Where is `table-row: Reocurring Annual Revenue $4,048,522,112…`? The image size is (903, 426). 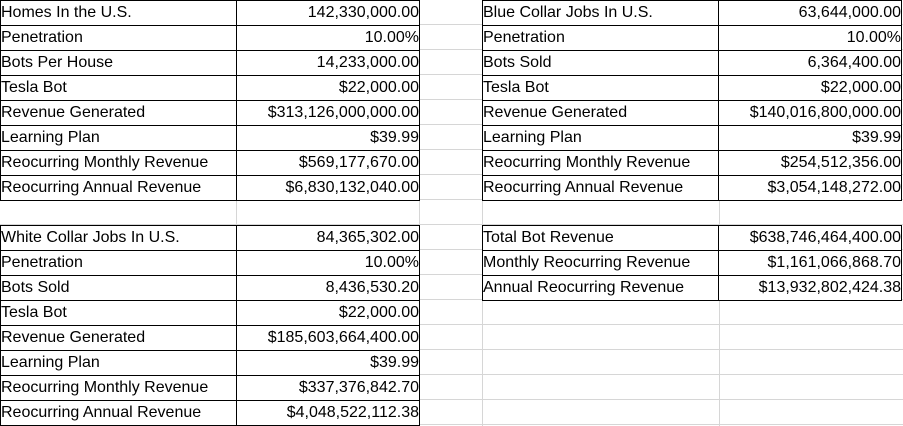
table-row: Reocurring Annual Revenue $4,048,522,112… is located at coordinates (210, 413).